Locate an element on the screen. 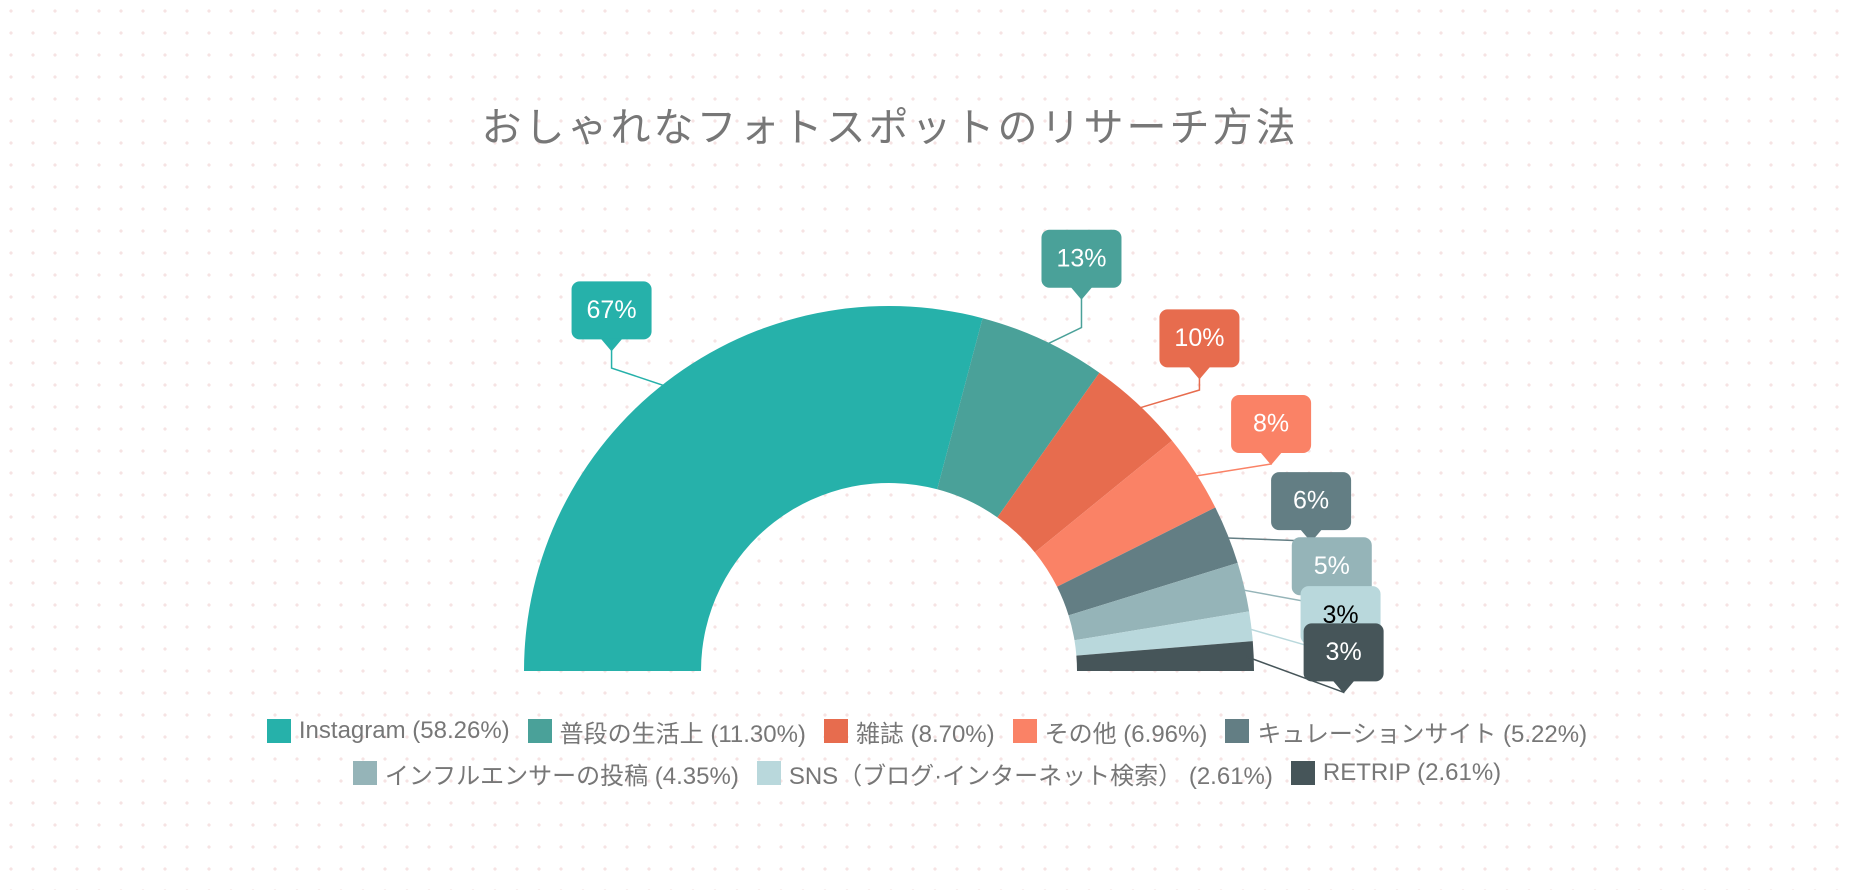  chart-title: おしゃれなフォトスポットのリサーチ方法 is located at coordinates (890, 128).